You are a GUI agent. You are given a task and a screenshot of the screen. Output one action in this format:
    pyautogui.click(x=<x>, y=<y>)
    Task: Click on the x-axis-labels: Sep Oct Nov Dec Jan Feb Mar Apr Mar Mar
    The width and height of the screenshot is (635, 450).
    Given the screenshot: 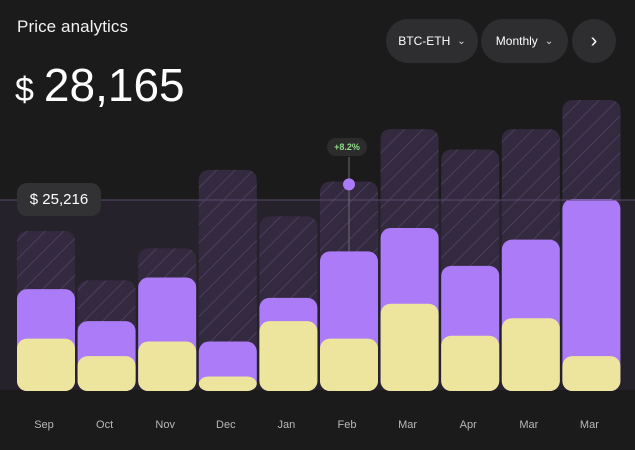 What is the action you would take?
    pyautogui.click(x=316, y=425)
    